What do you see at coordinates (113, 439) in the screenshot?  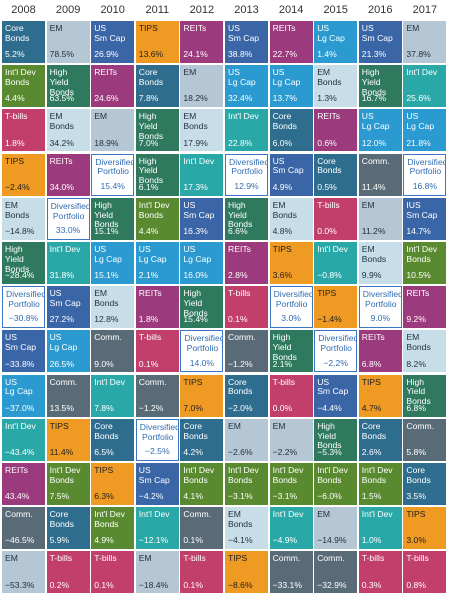 I see `return-cell-core-bonds: Core Bonds 6.5%` at bounding box center [113, 439].